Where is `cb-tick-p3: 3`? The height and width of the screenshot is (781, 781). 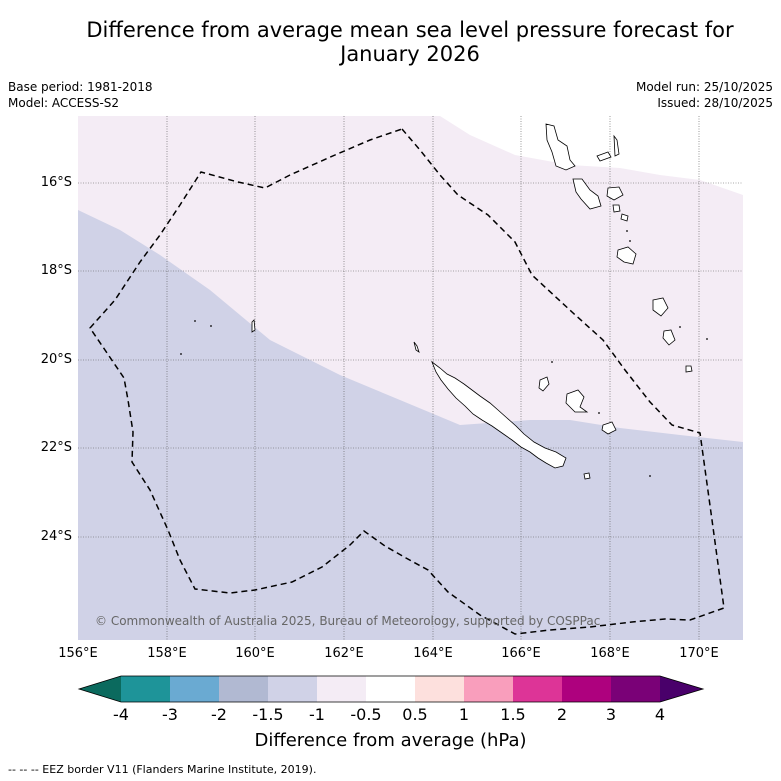 cb-tick-p3: 3 is located at coordinates (611, 714).